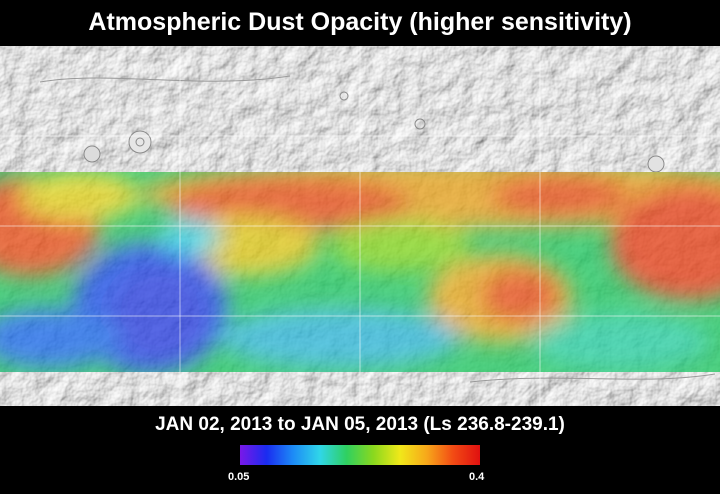  I want to click on scale-min-label: 0.05, so click(239, 477).